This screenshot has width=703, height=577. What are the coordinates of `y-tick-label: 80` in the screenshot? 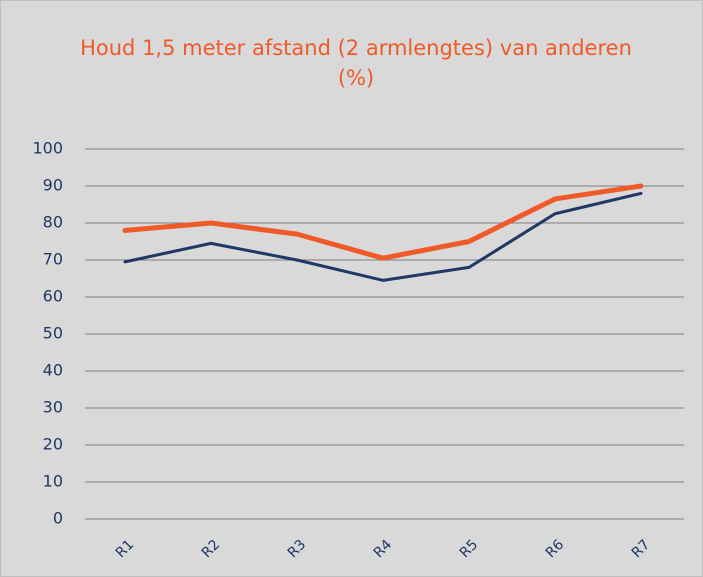 It's located at (53, 222).